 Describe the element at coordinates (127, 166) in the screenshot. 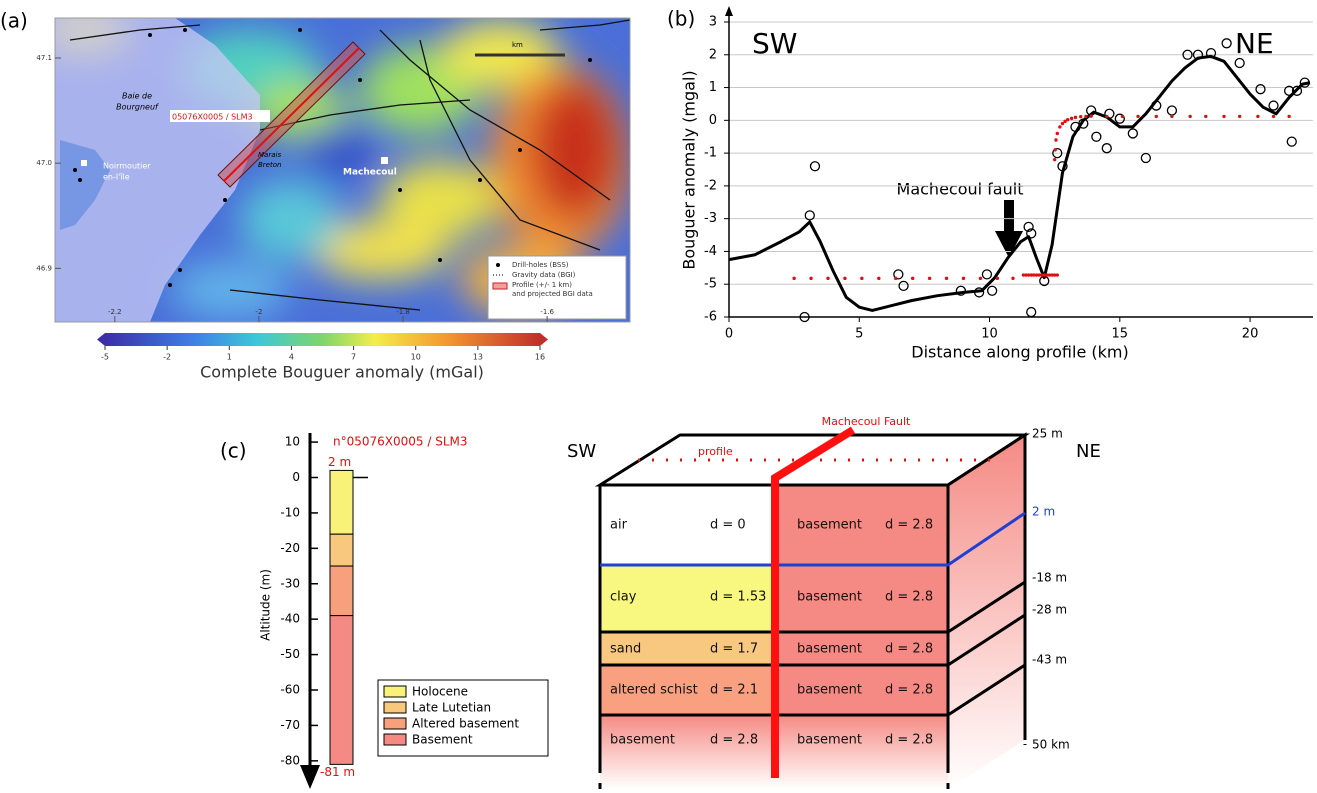

I see `map-label: Noirmoutier` at that location.